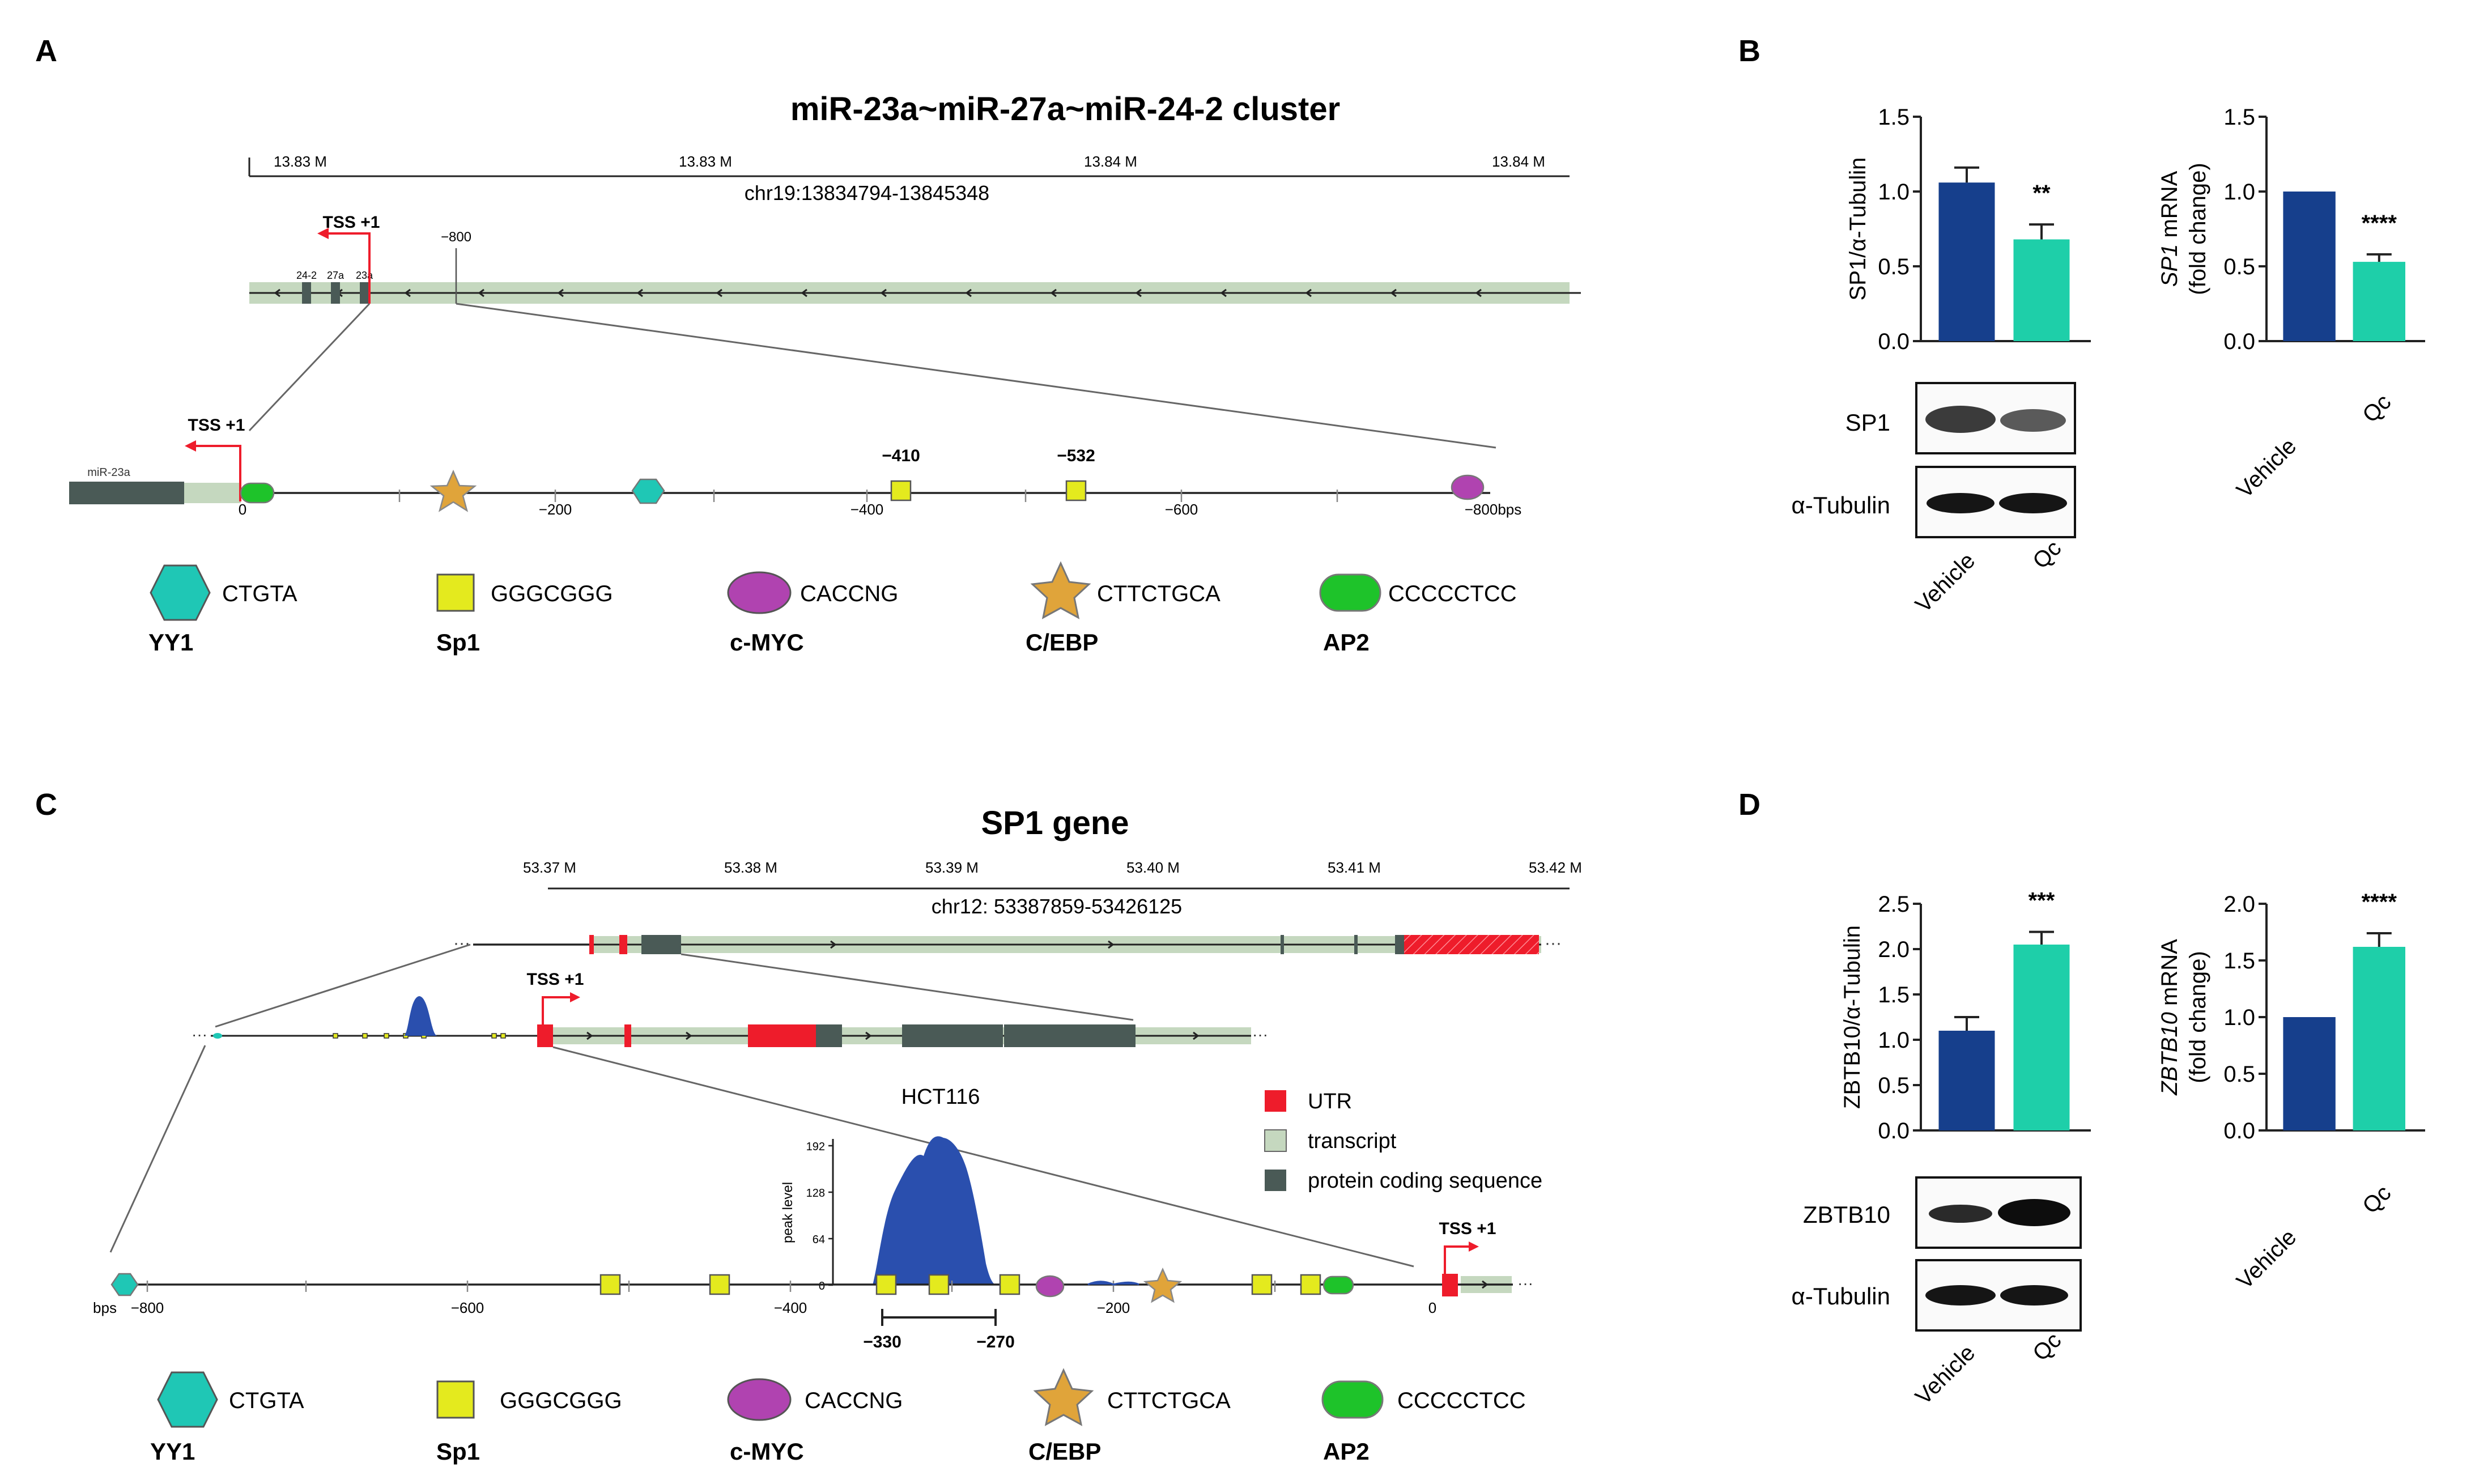  Describe the element at coordinates (1432, 1308) in the screenshot. I see `axis-label: 0` at that location.